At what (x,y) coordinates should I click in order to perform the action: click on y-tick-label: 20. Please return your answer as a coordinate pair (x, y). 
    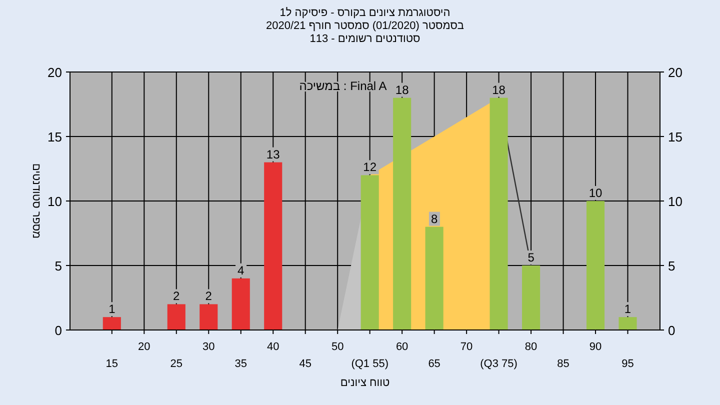
    Looking at the image, I should click on (55, 72).